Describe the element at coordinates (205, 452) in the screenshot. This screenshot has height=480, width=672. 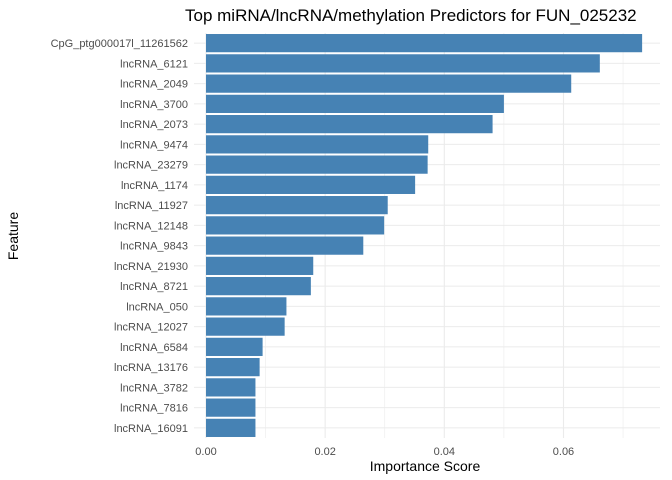
I see `x-tick-label: 0.00` at that location.